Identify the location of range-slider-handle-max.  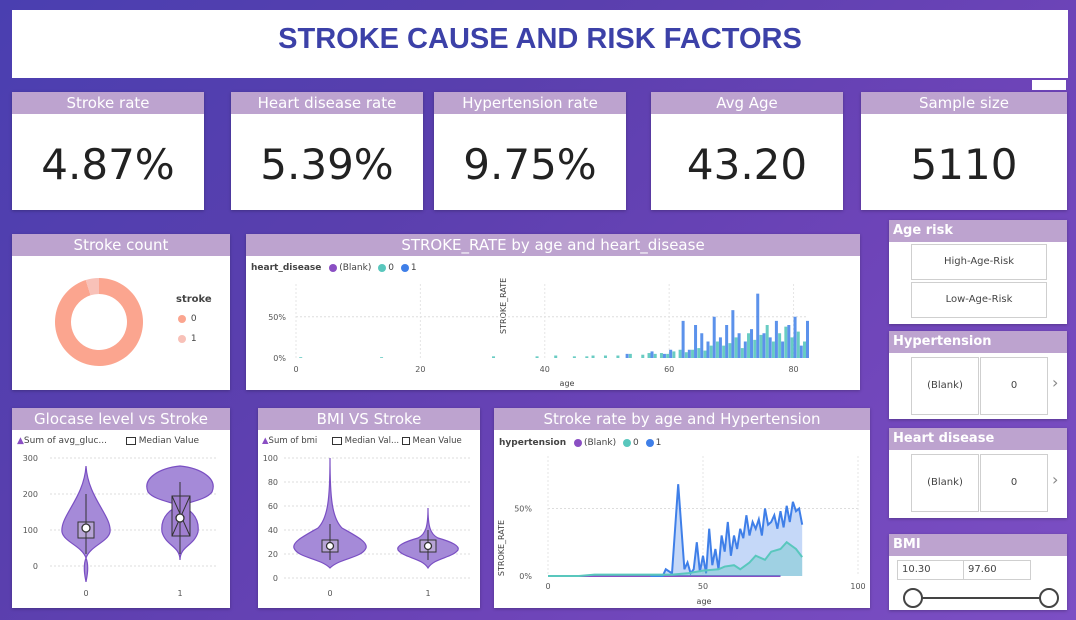
(1049, 598).